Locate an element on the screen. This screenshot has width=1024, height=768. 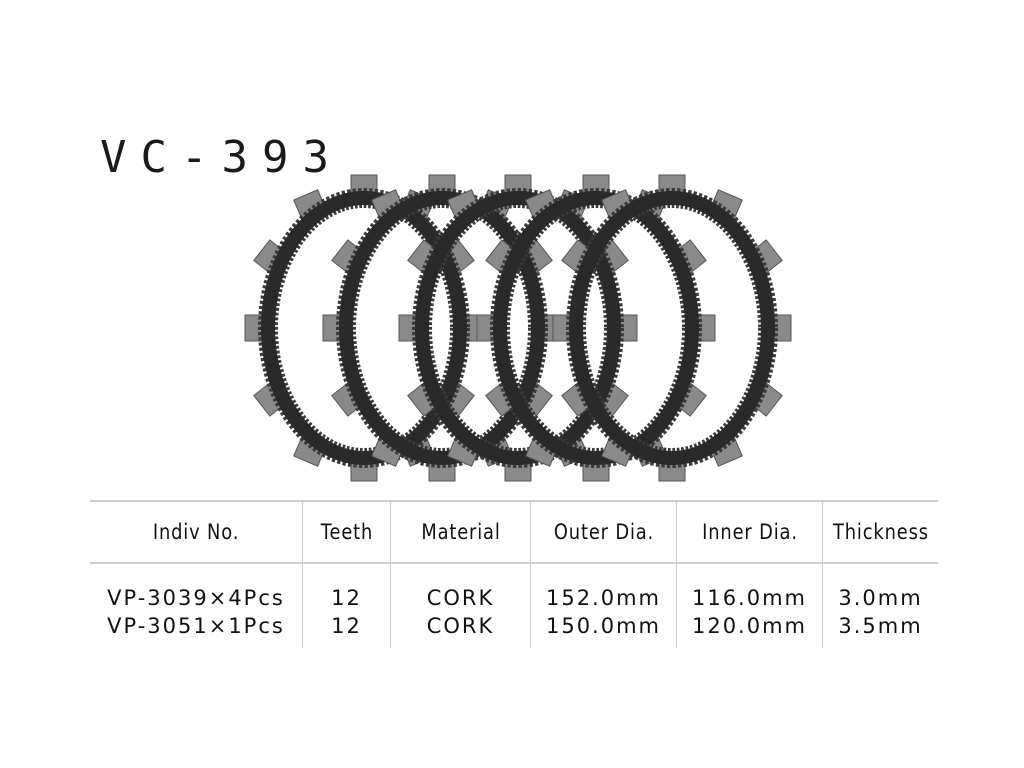
header-teeth: Teeth is located at coordinates (346, 532).